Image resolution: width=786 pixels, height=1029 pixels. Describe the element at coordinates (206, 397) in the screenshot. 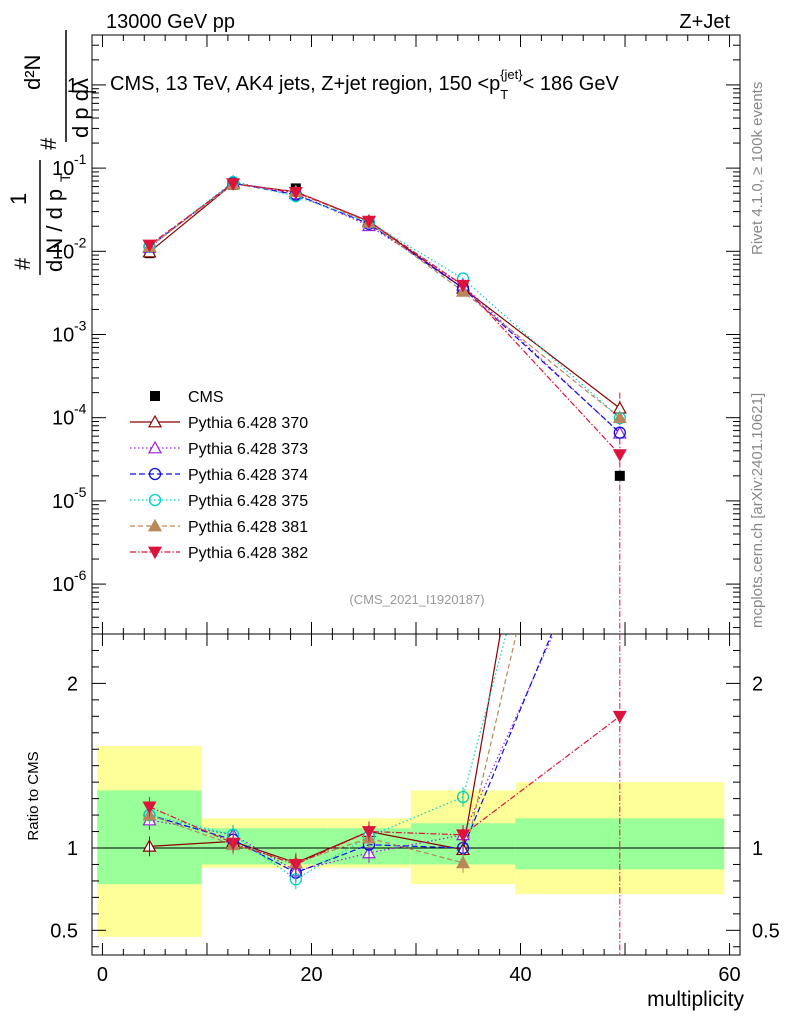

I see `legend-label-cms: CMS` at that location.